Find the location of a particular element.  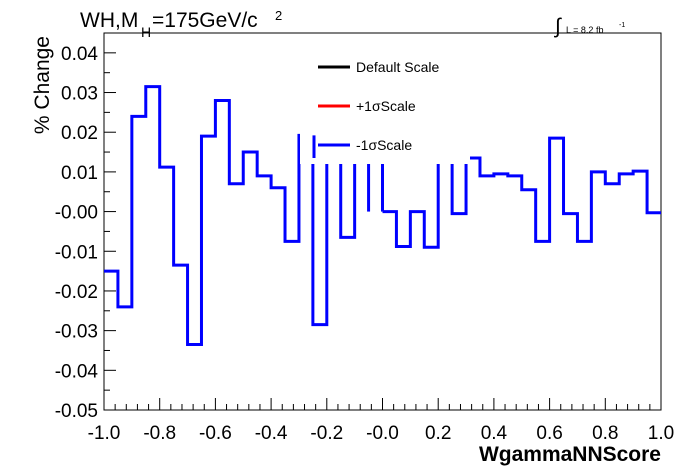

y-tick-label: 0.01 is located at coordinates (79, 173).